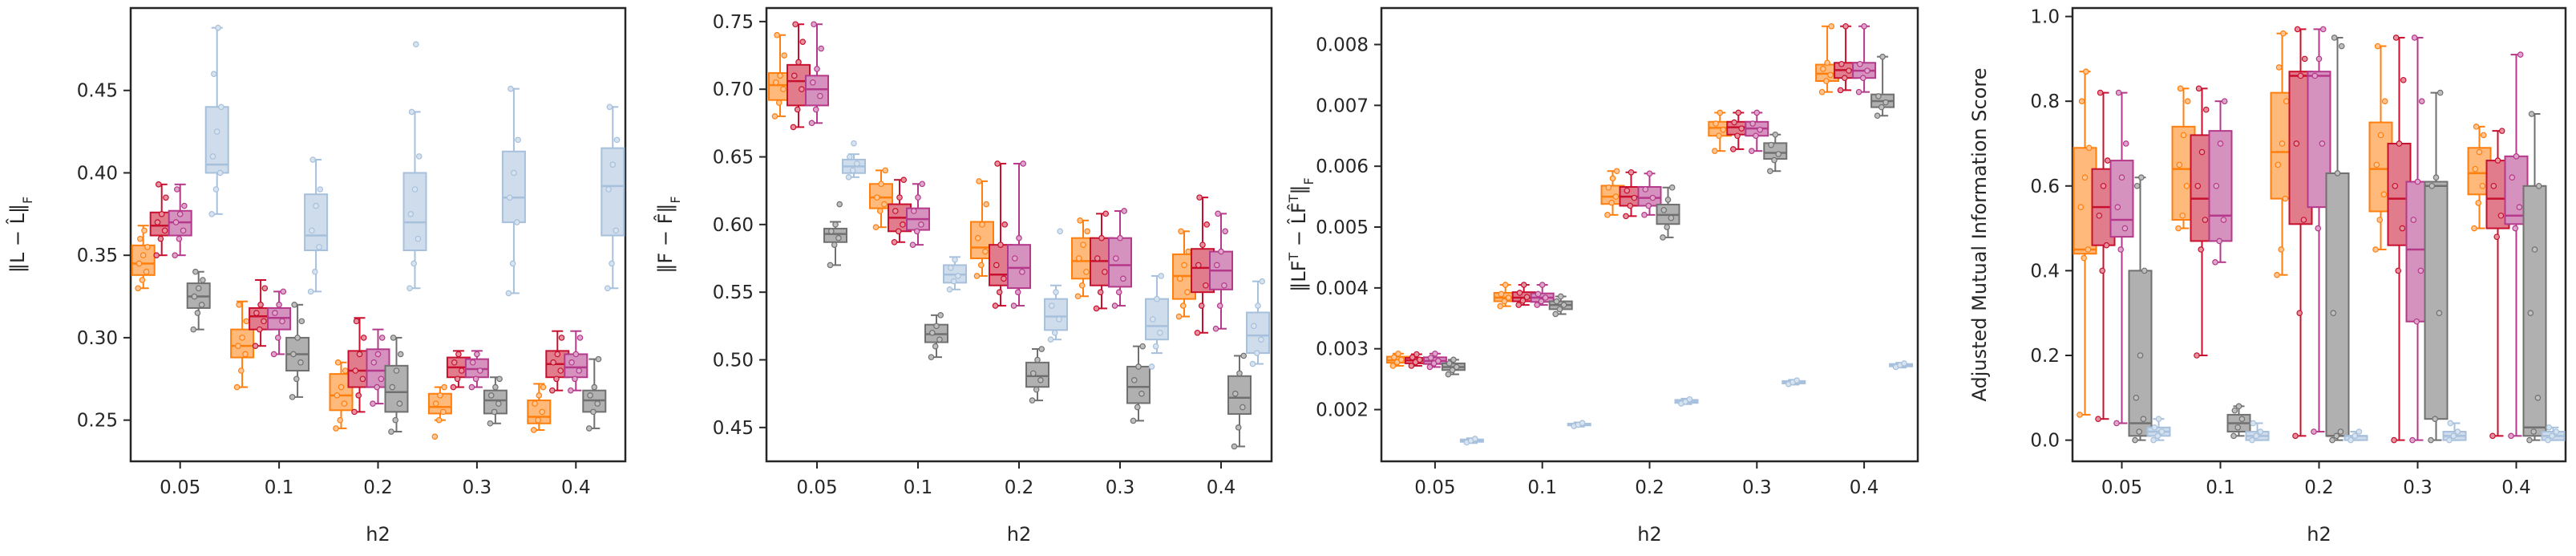  Describe the element at coordinates (378, 487) in the screenshot. I see `x-tick-label: 0.2` at that location.